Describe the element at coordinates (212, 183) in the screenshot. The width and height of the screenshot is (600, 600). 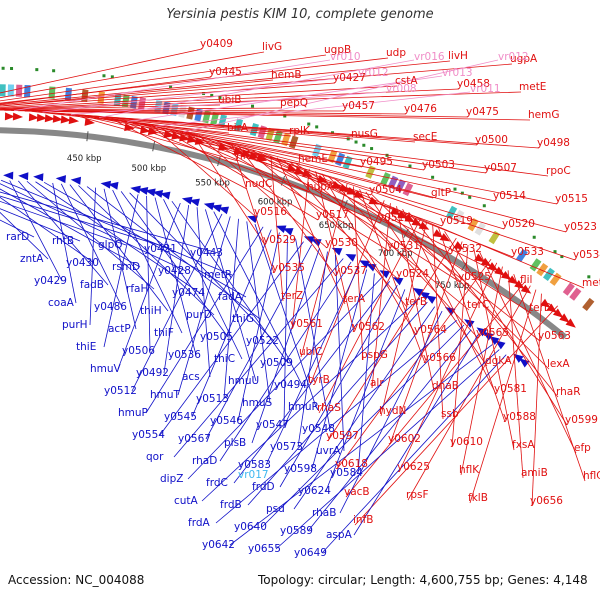
I see `tick-label: 550 kbp` at that location.